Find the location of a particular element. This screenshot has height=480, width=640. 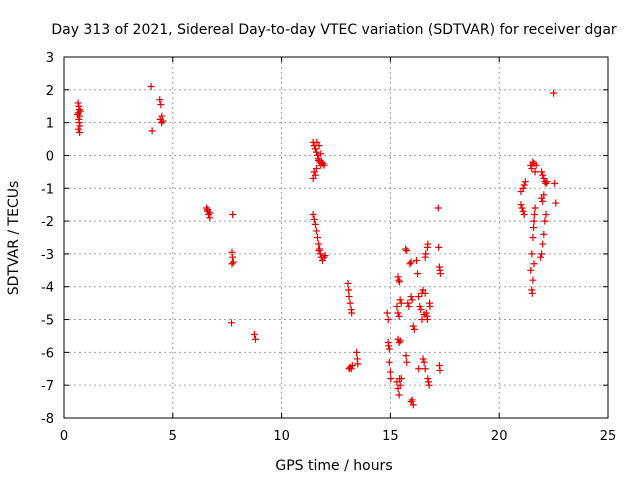

x-tick-label: 20 is located at coordinates (499, 436).